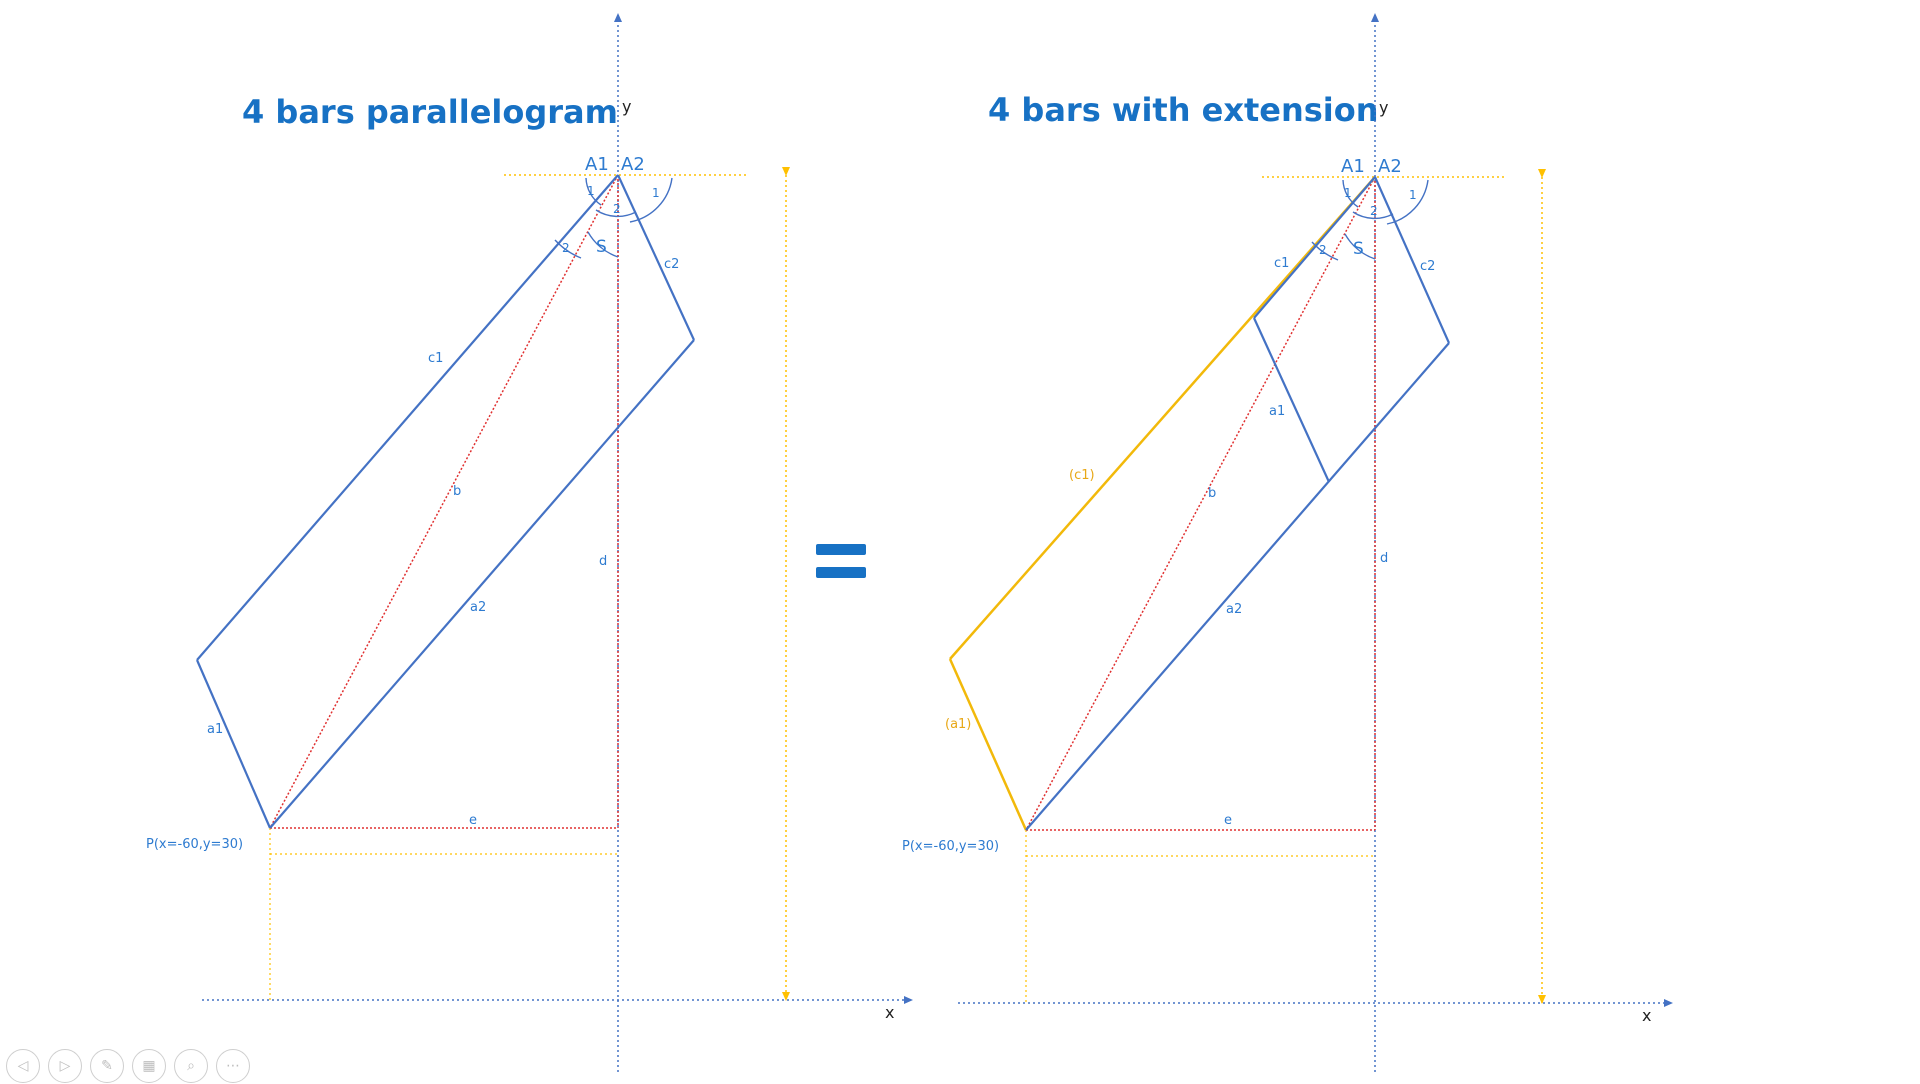 Image resolution: width=1920 pixels, height=1084 pixels. I want to click on left-label-s: S, so click(601, 247).